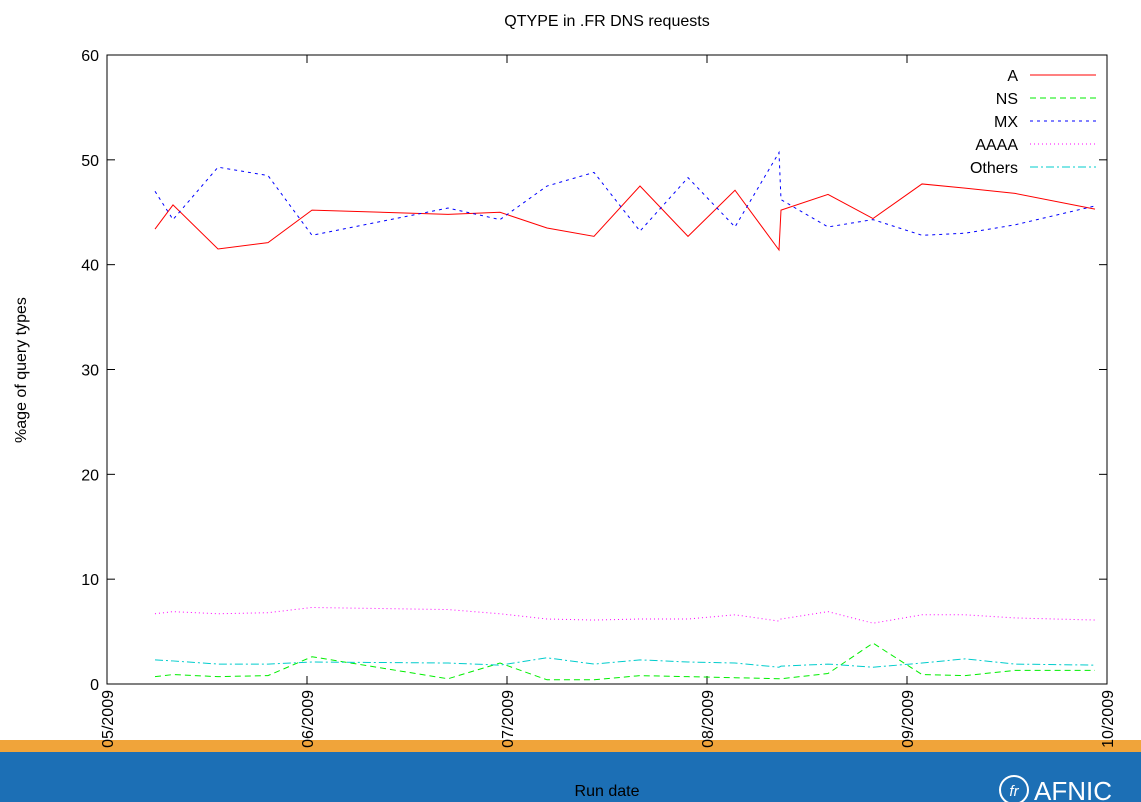 The image size is (1141, 802). What do you see at coordinates (90, 56) in the screenshot?
I see `y-tick-label: 60` at bounding box center [90, 56].